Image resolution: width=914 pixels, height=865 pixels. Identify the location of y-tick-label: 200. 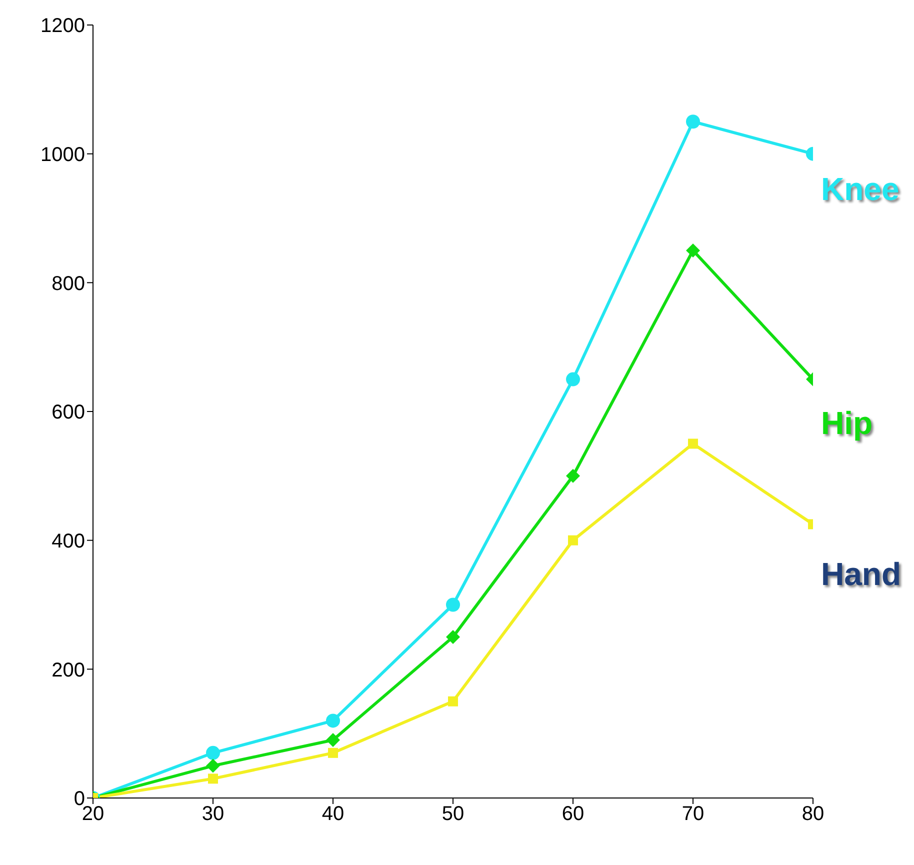
(68, 670).